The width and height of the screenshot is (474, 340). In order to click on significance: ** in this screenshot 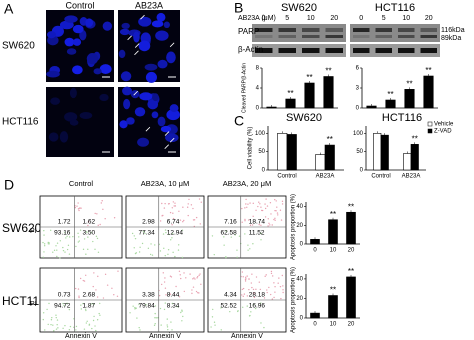, I will do `click(351, 206)`.